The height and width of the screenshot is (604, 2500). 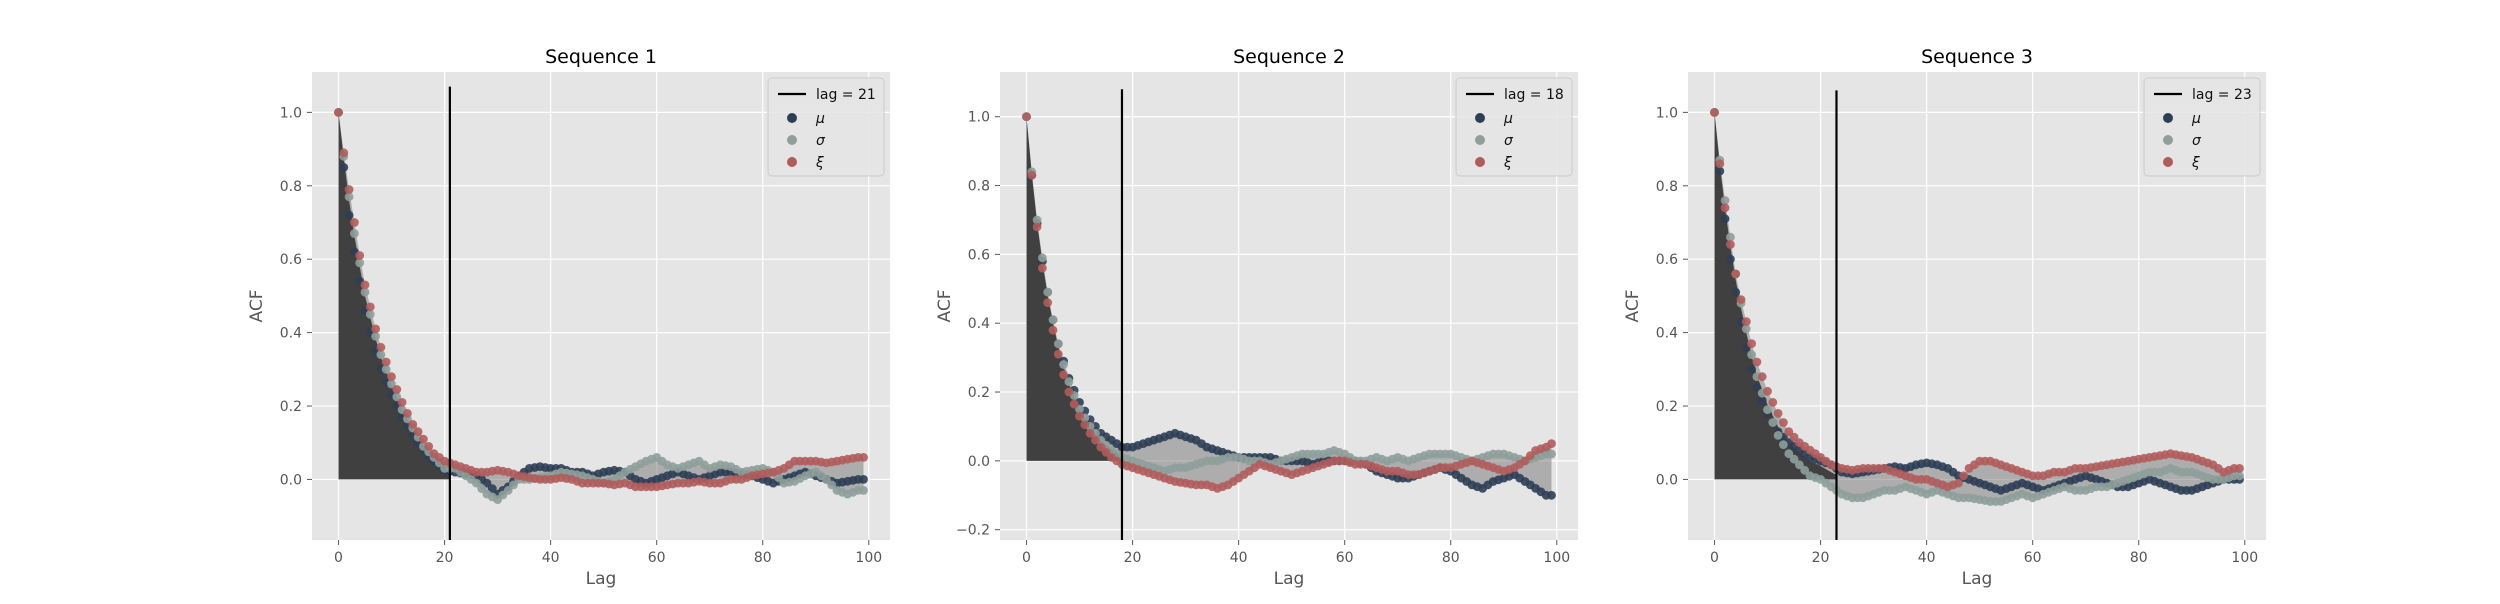 What do you see at coordinates (1026, 558) in the screenshot?
I see `x-tick-label: 0` at bounding box center [1026, 558].